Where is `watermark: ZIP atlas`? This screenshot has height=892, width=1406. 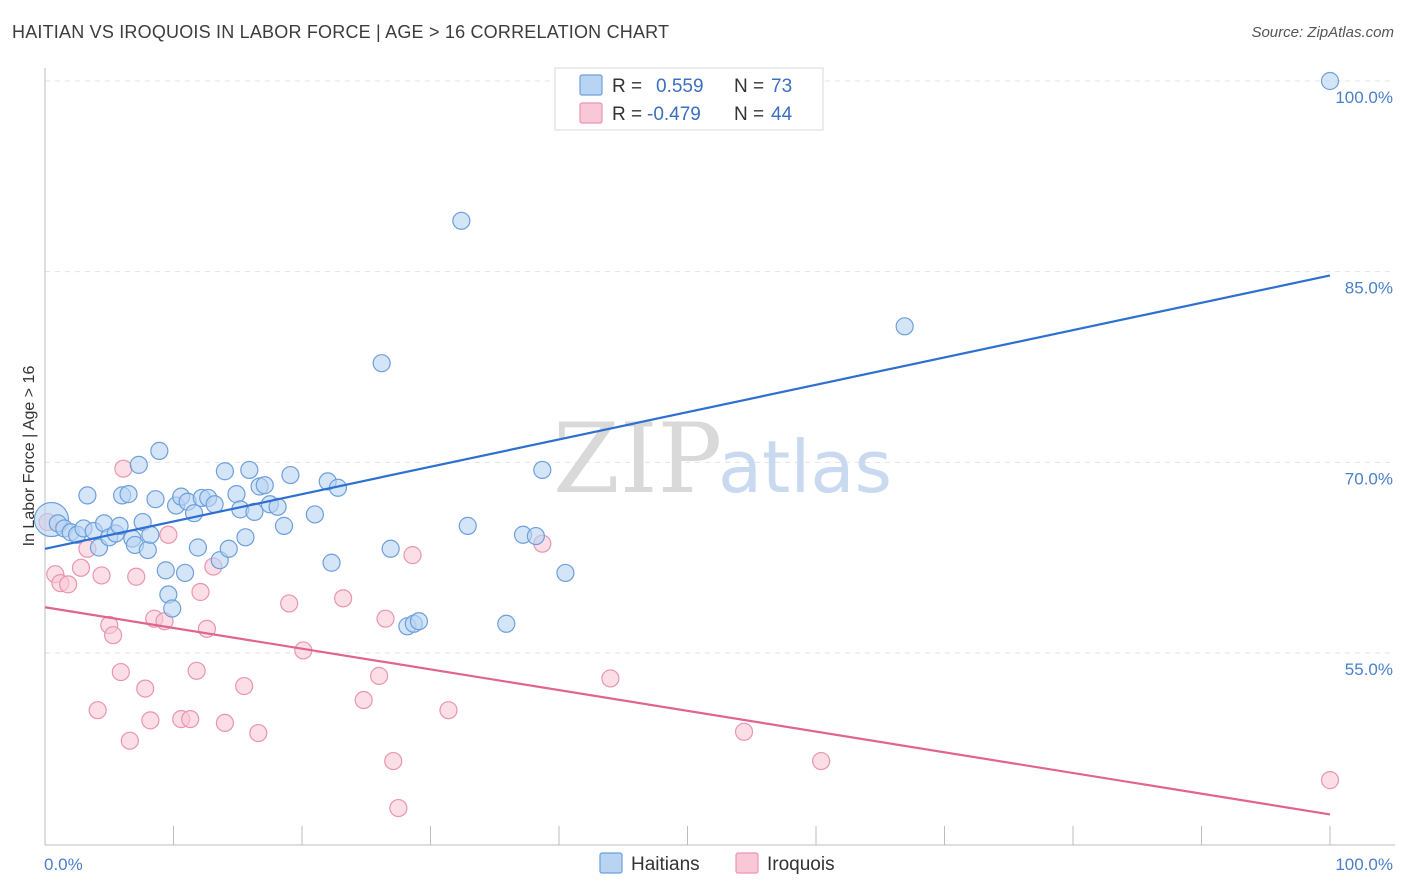 watermark: ZIP atlas is located at coordinates (722, 459).